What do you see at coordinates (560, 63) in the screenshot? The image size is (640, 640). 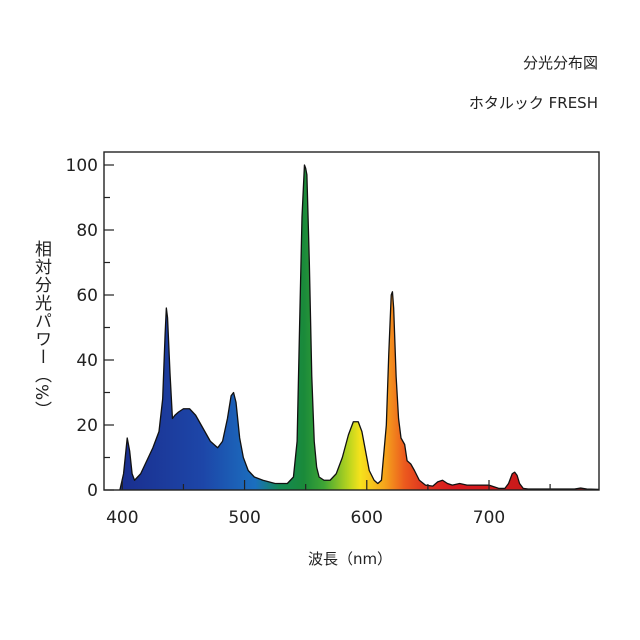 I see `chart-title: 分光分布図` at bounding box center [560, 63].